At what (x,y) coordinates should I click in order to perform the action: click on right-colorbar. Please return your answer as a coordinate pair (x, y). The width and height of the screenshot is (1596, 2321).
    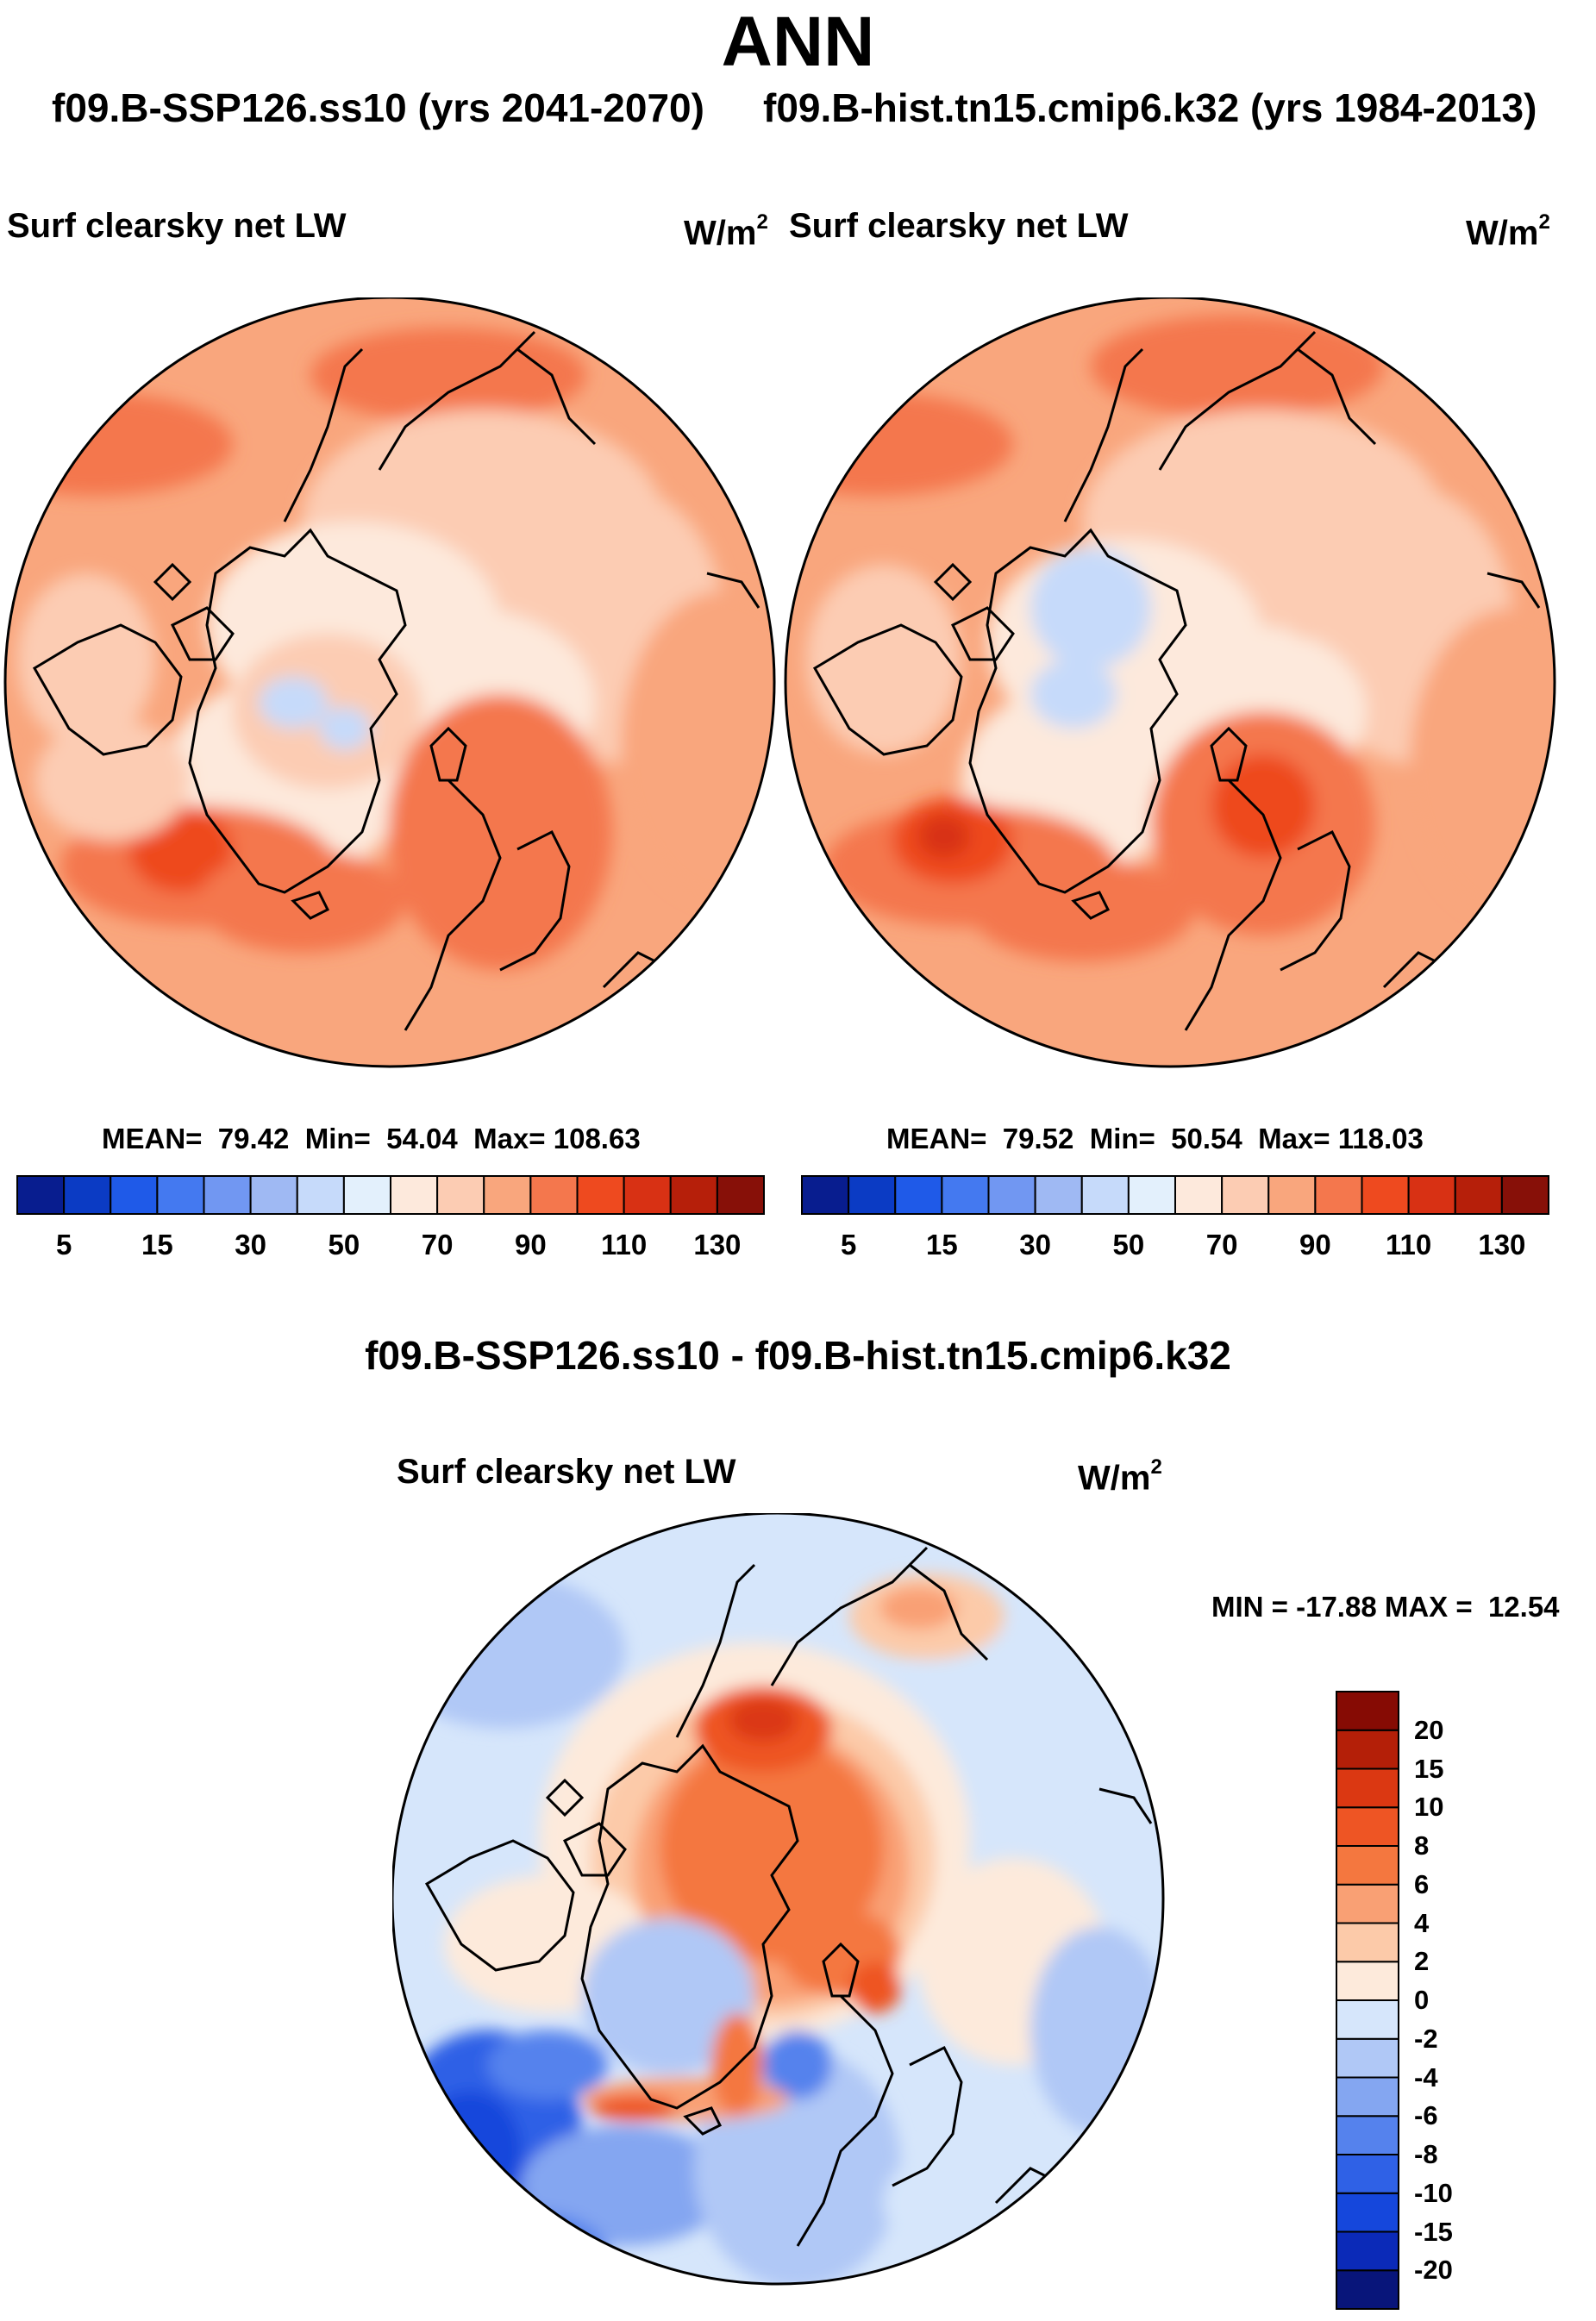
    Looking at the image, I should click on (1175, 1195).